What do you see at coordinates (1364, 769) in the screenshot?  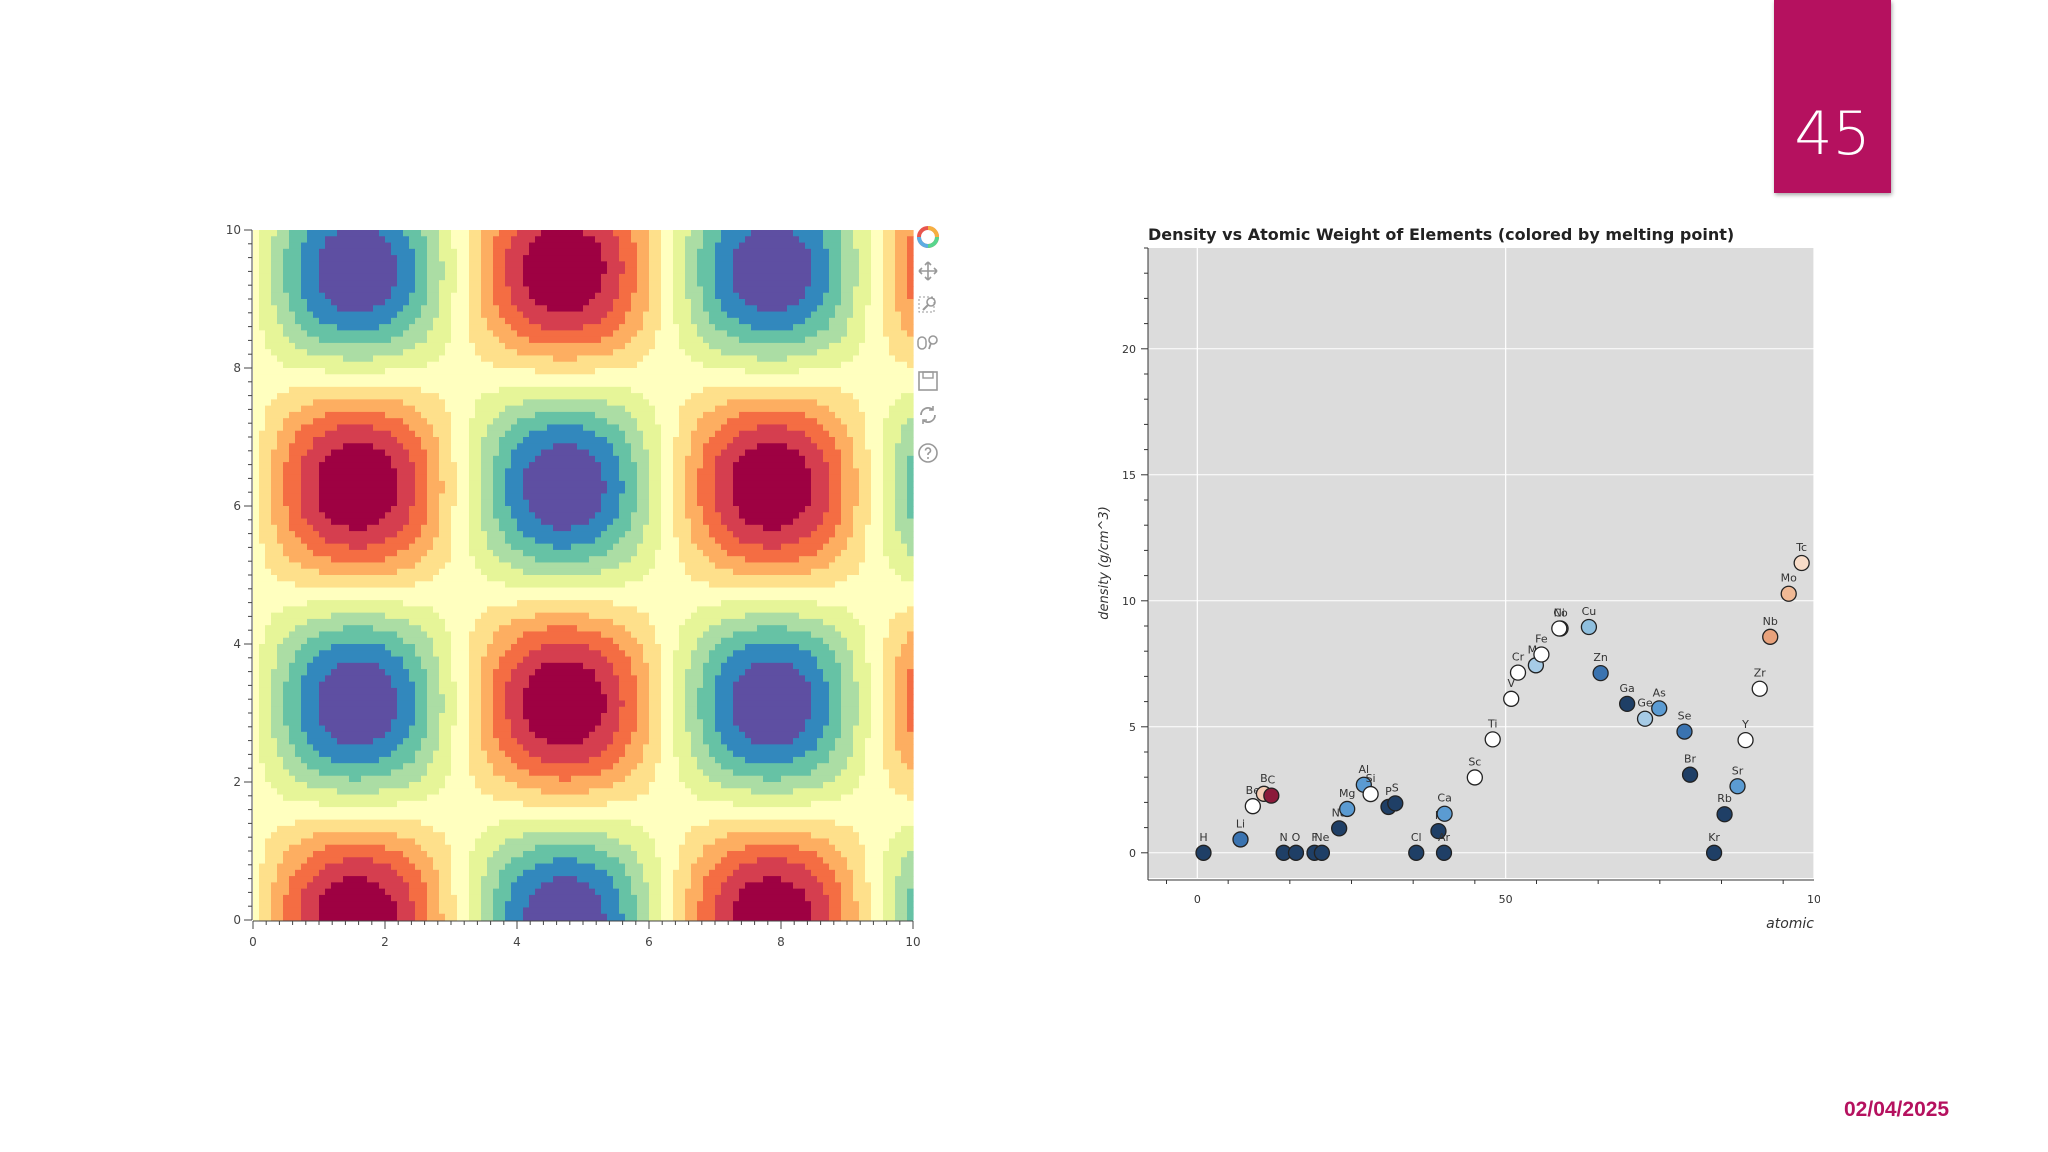 I see `scatter-point-label: Al` at bounding box center [1364, 769].